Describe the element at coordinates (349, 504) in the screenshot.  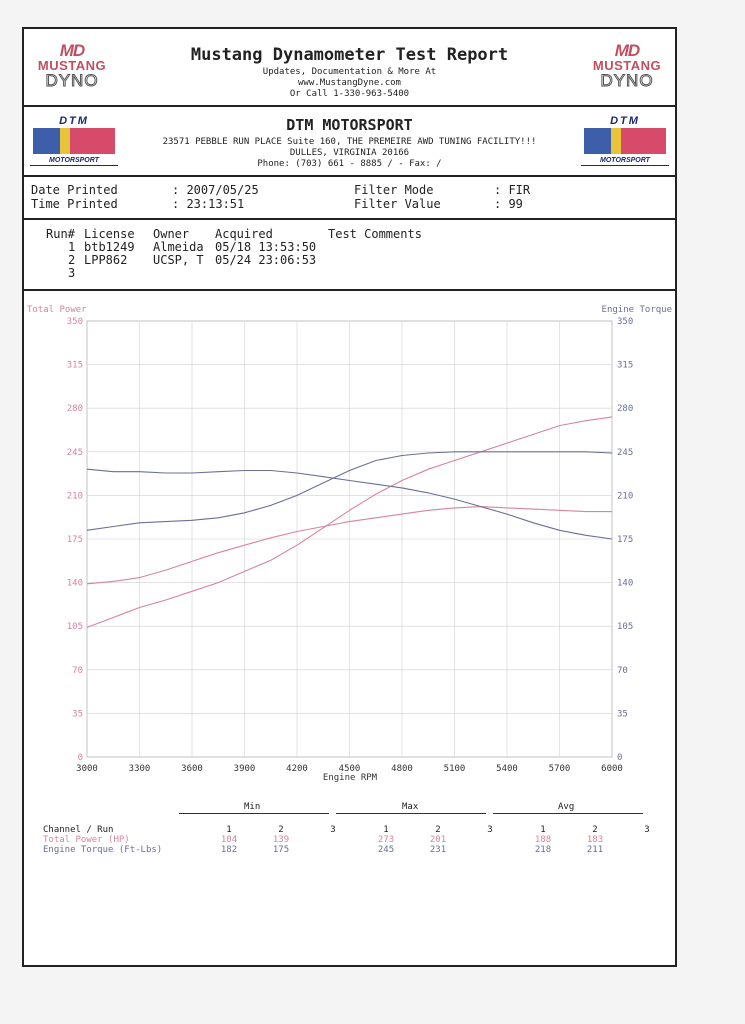
I see `torque-run-2-line` at that location.